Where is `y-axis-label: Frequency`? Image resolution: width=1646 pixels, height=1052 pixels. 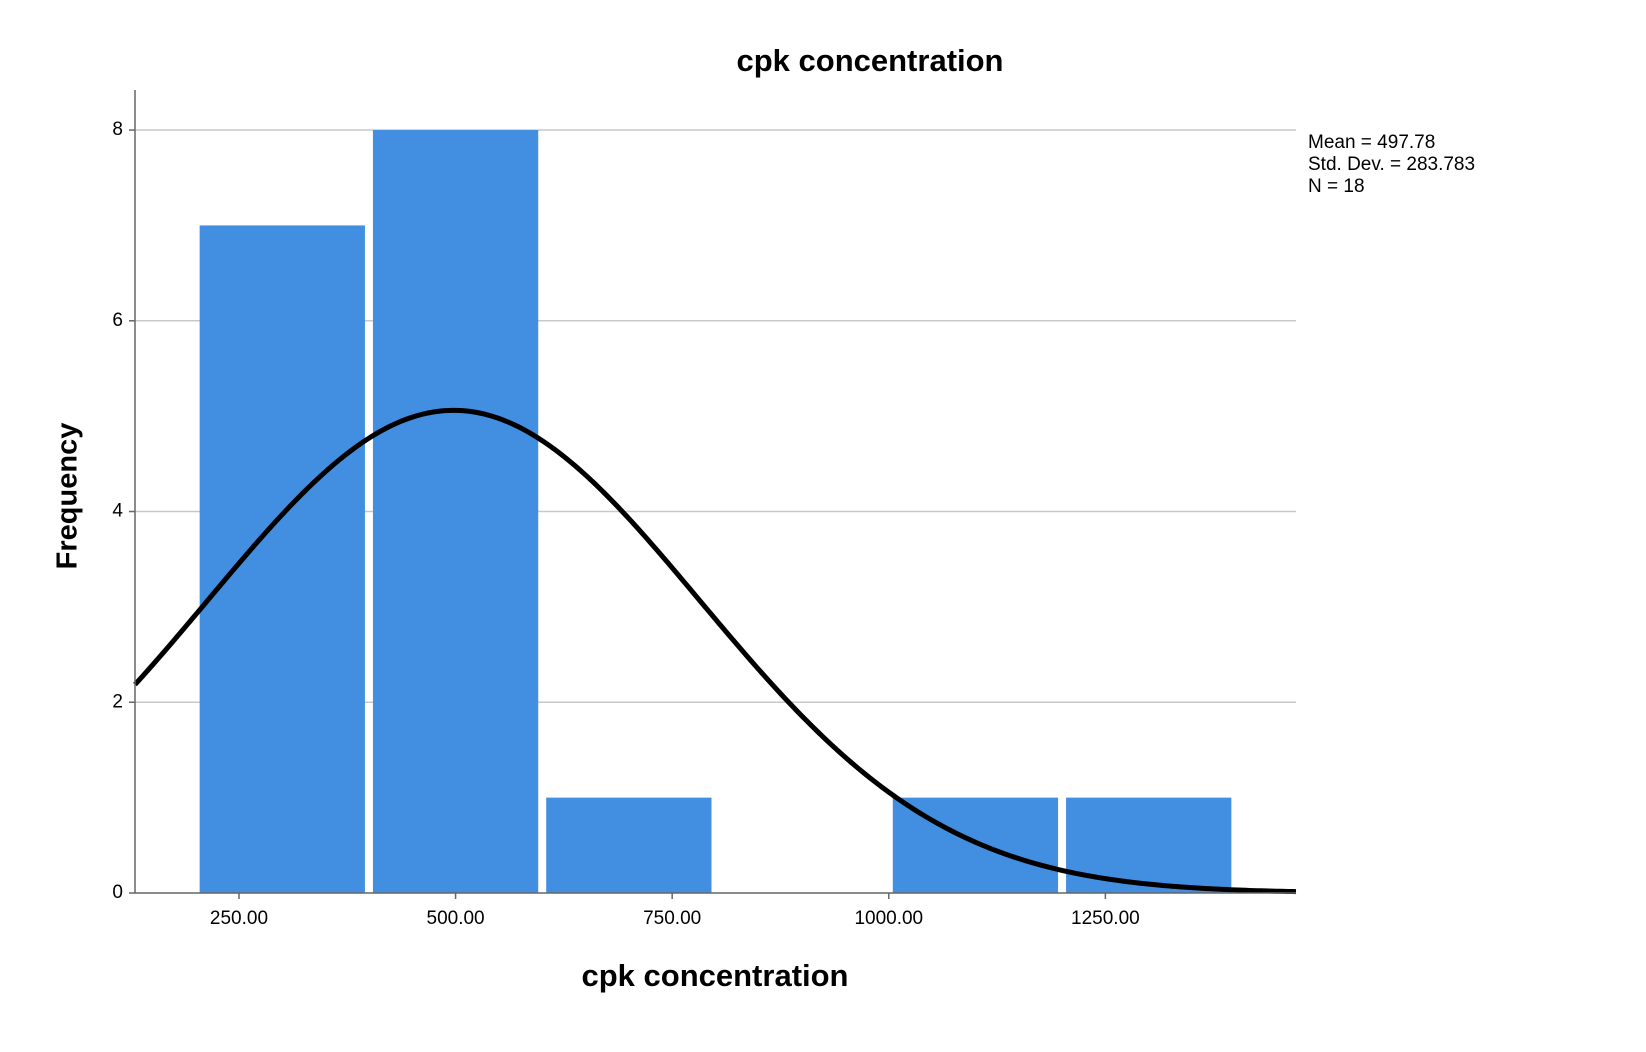 y-axis-label: Frequency is located at coordinates (68, 496).